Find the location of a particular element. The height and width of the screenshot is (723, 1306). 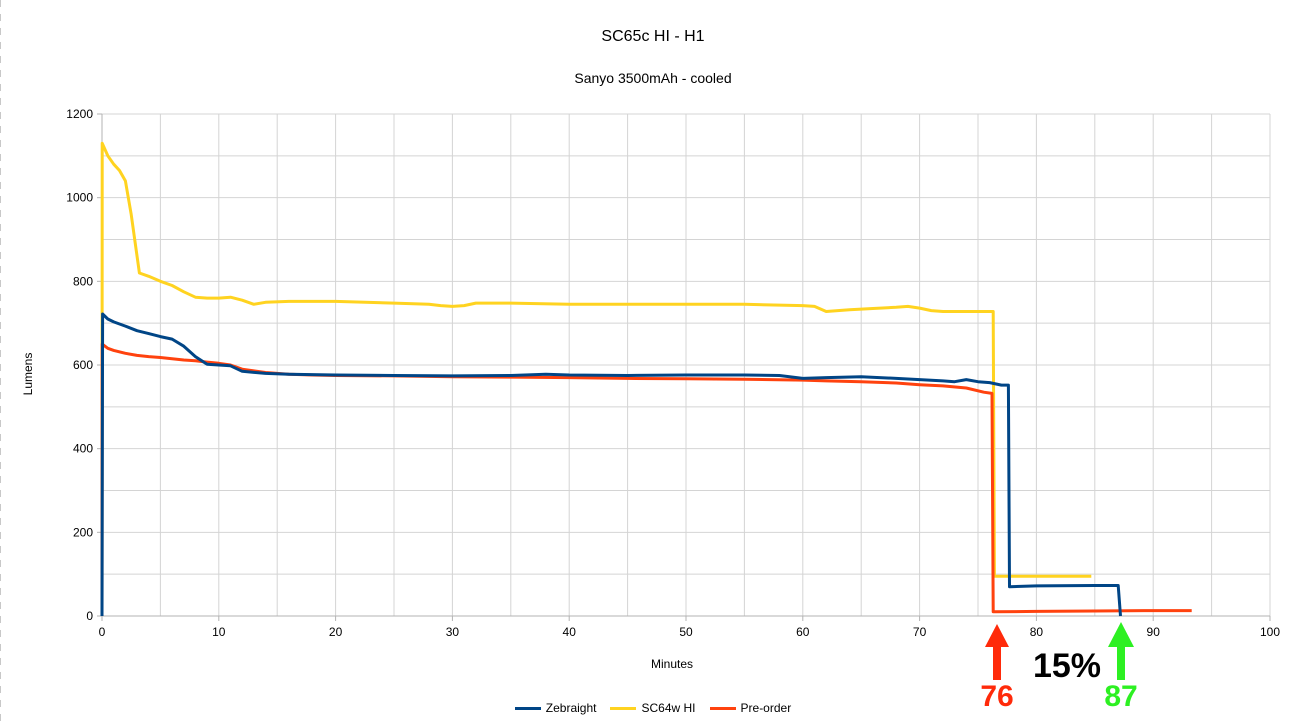

x-tick-label: 20 is located at coordinates (336, 632).